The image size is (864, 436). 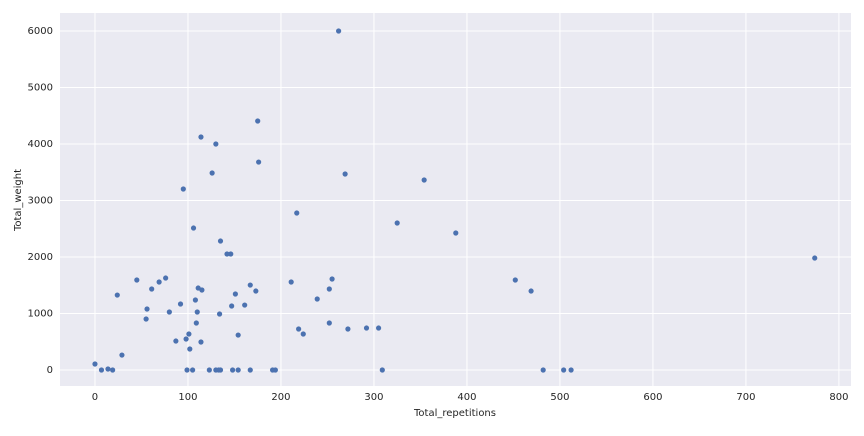 What do you see at coordinates (40, 257) in the screenshot?
I see `y-tick-label: 2000` at bounding box center [40, 257].